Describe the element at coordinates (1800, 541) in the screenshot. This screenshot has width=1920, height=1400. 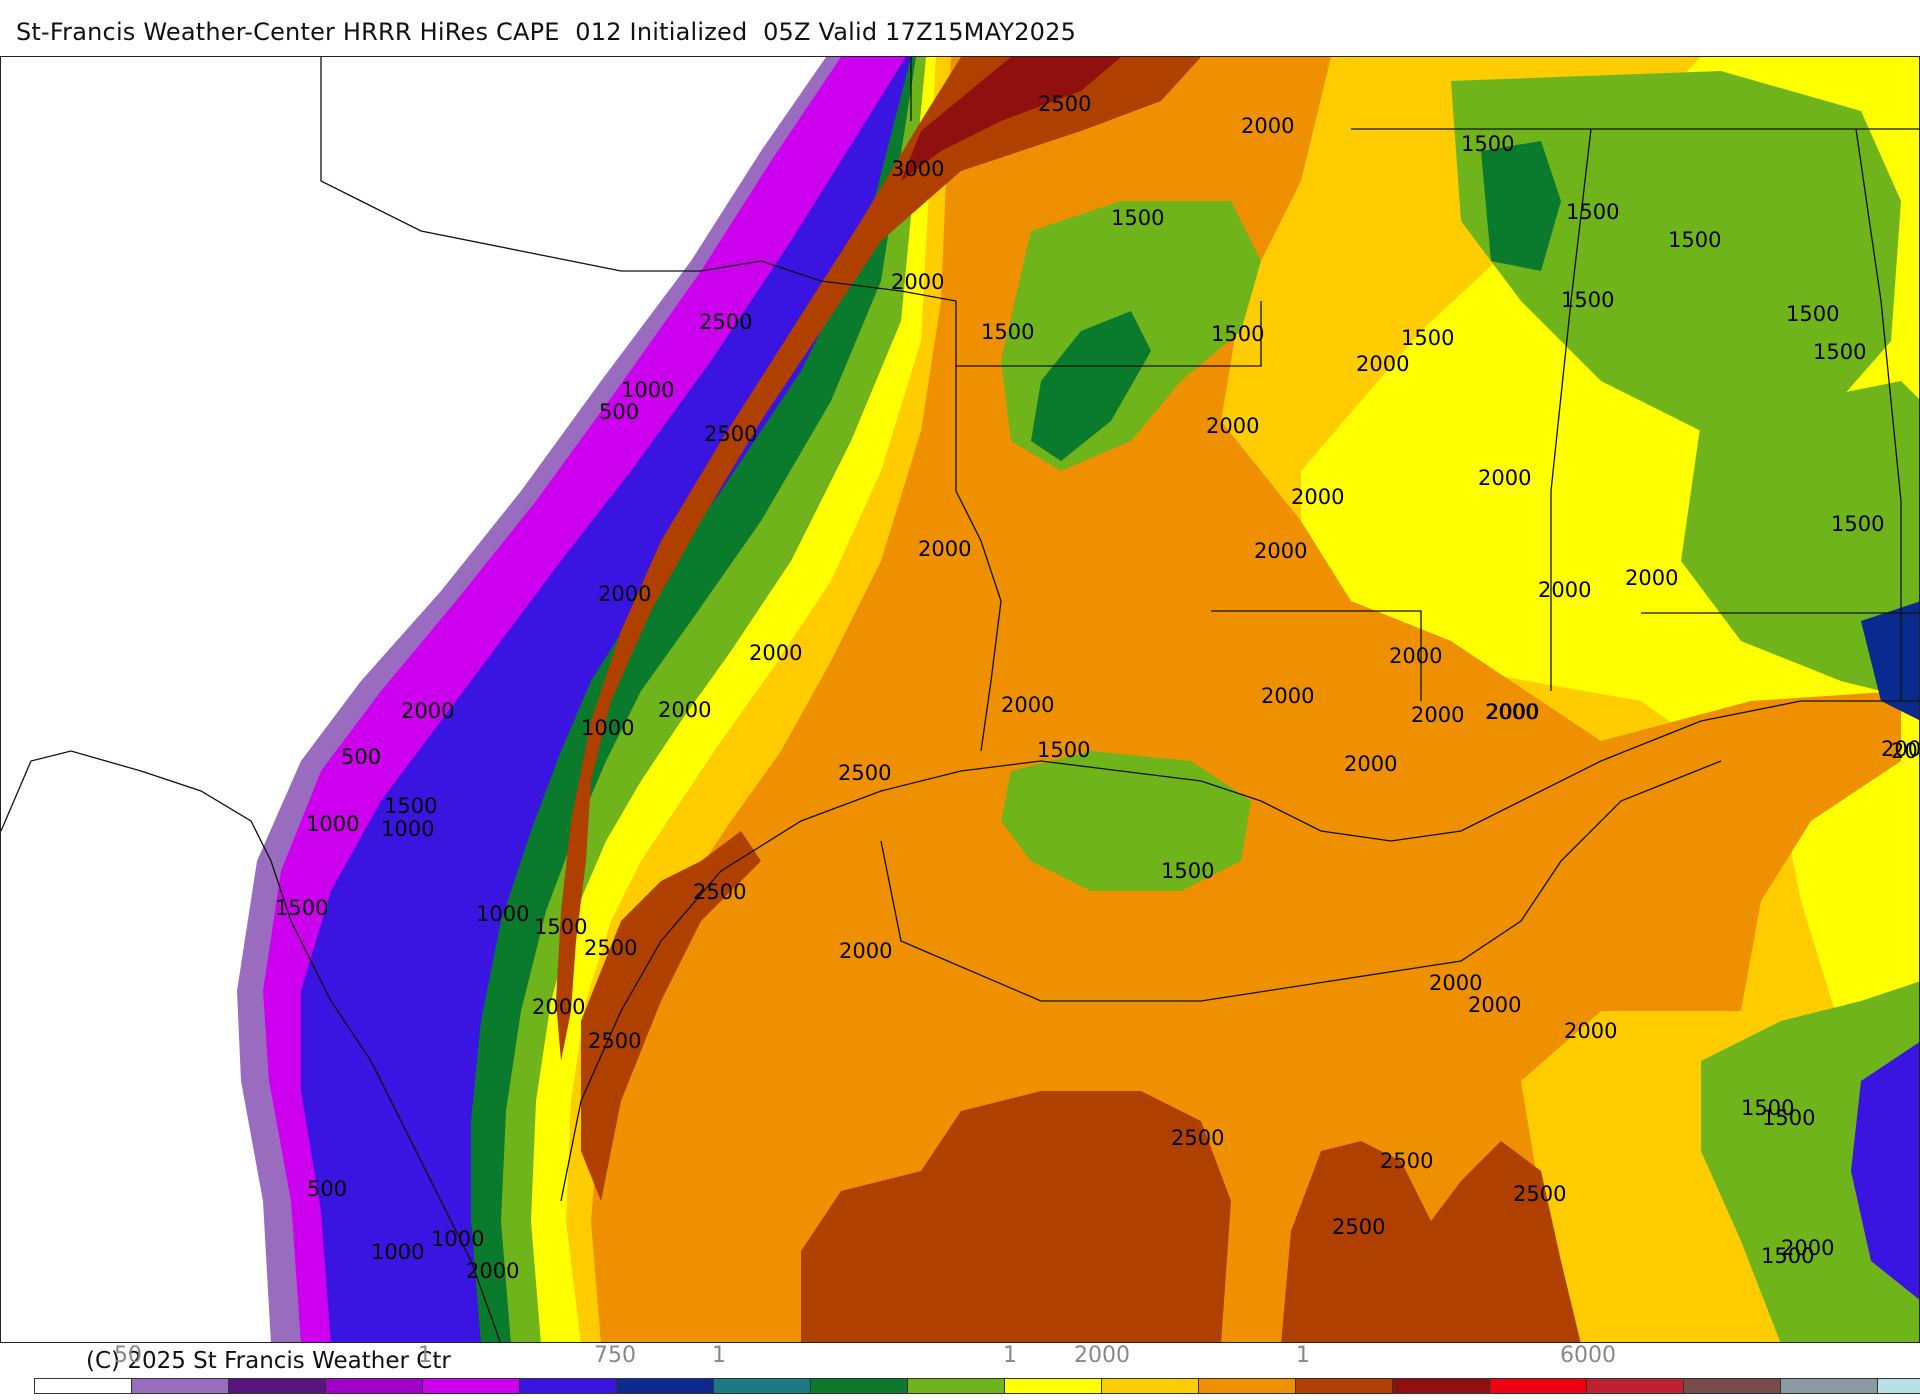
I see `cape-patch-green-east` at that location.